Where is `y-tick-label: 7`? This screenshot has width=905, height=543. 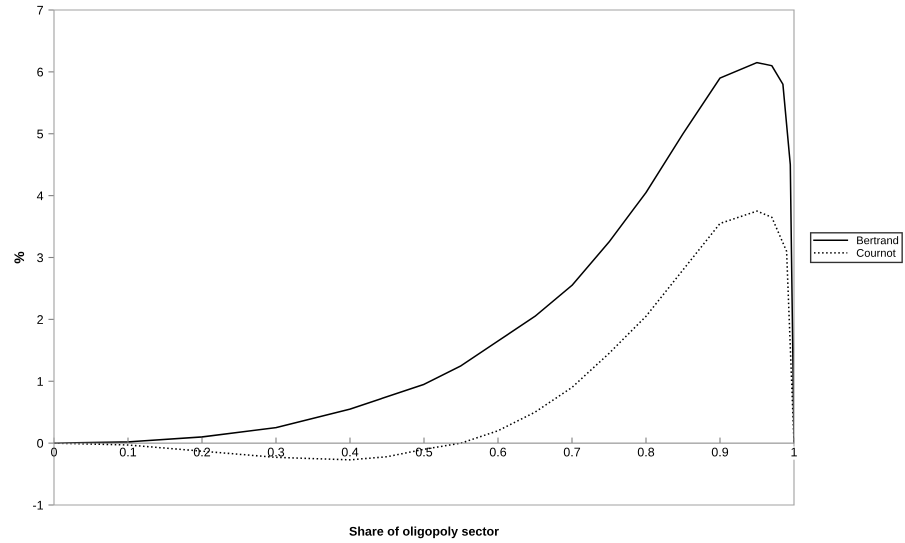
y-tick-label: 7 is located at coordinates (40, 10).